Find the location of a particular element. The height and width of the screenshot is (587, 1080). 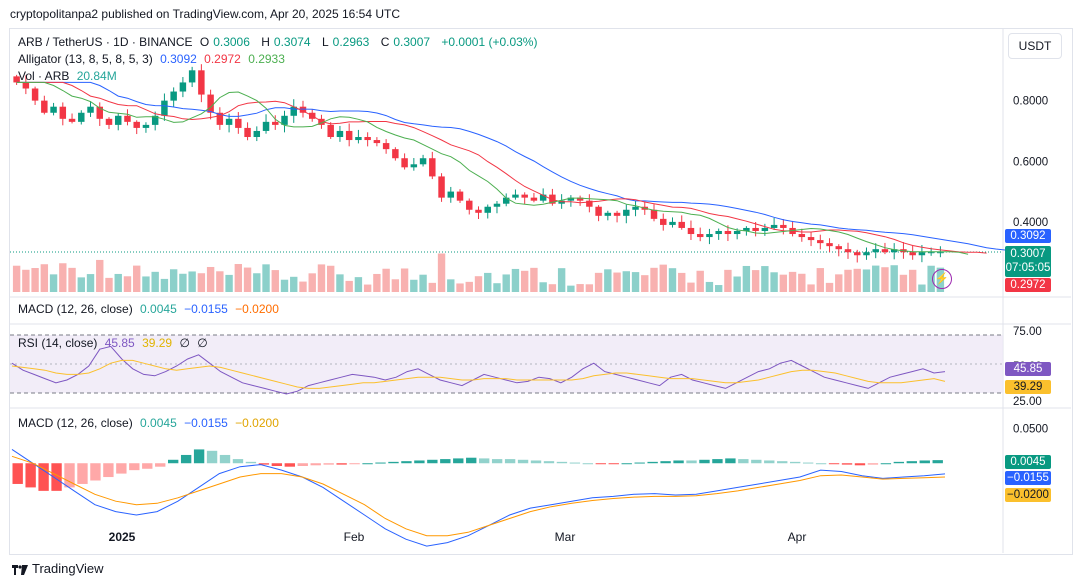

macd-histogram is located at coordinates (477, 470).